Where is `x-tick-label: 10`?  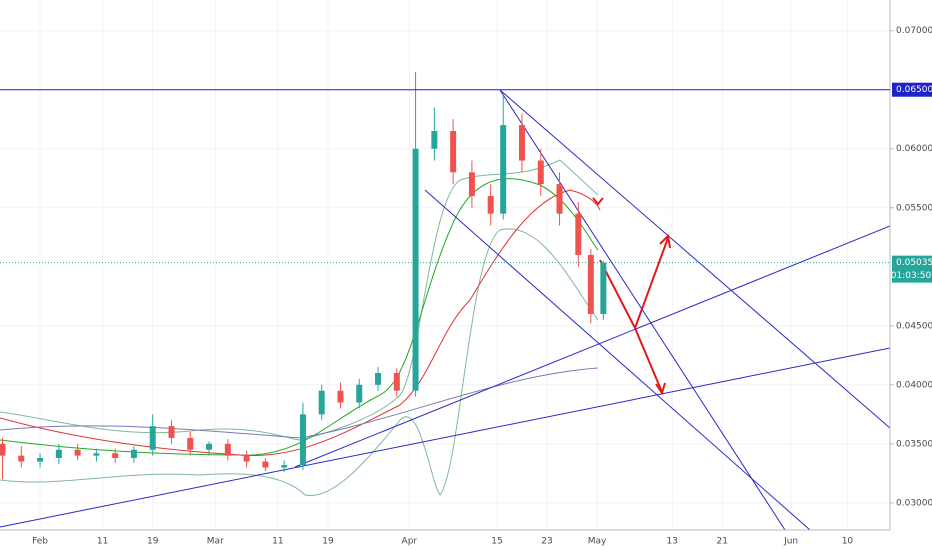
x-tick-label: 10 is located at coordinates (848, 542).